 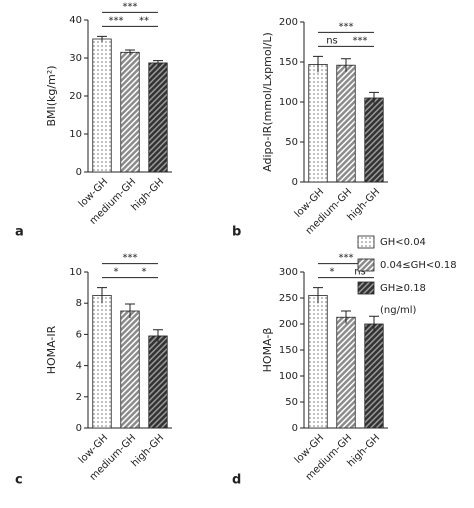 I want to click on panel-letter: c, so click(x=19, y=480).